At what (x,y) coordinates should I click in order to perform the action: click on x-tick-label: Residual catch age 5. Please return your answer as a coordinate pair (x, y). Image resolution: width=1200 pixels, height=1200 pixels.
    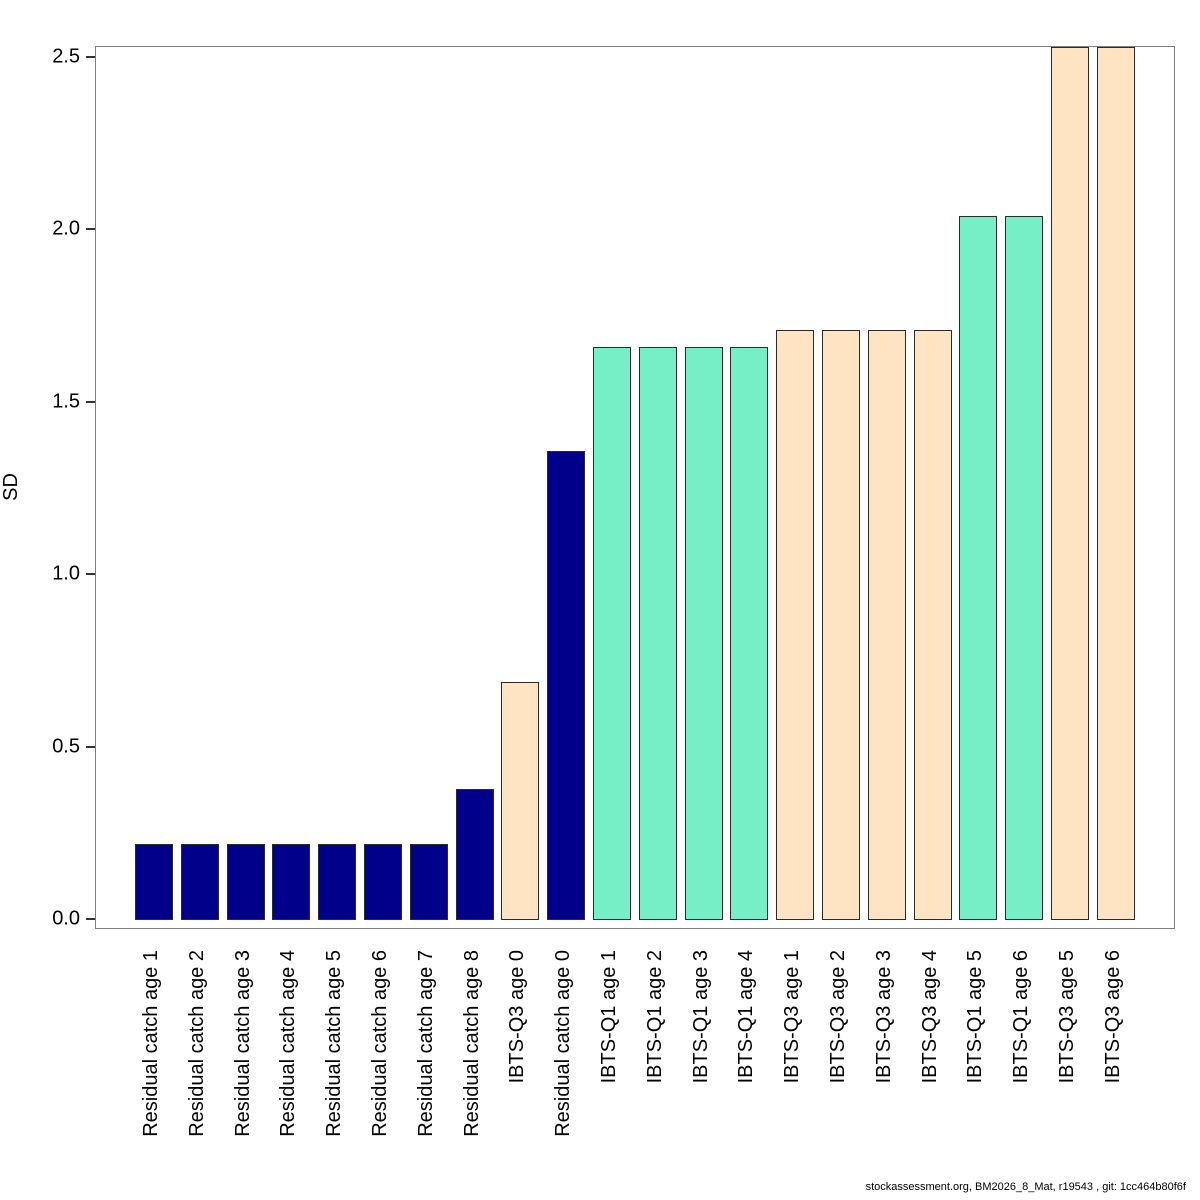
    Looking at the image, I should click on (334, 1043).